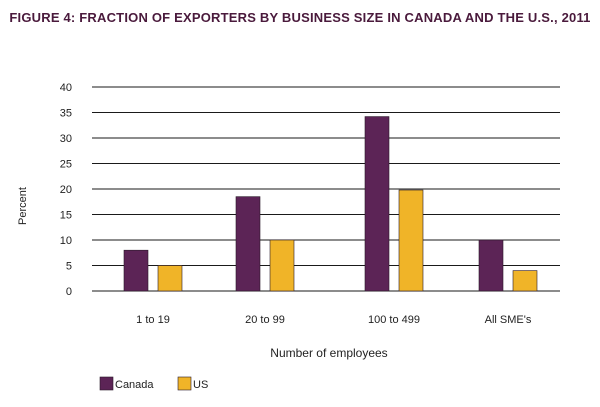 The image size is (600, 407). I want to click on y-tick-labels: 0 5 10 15 20 25 30 35 40, so click(66, 190).